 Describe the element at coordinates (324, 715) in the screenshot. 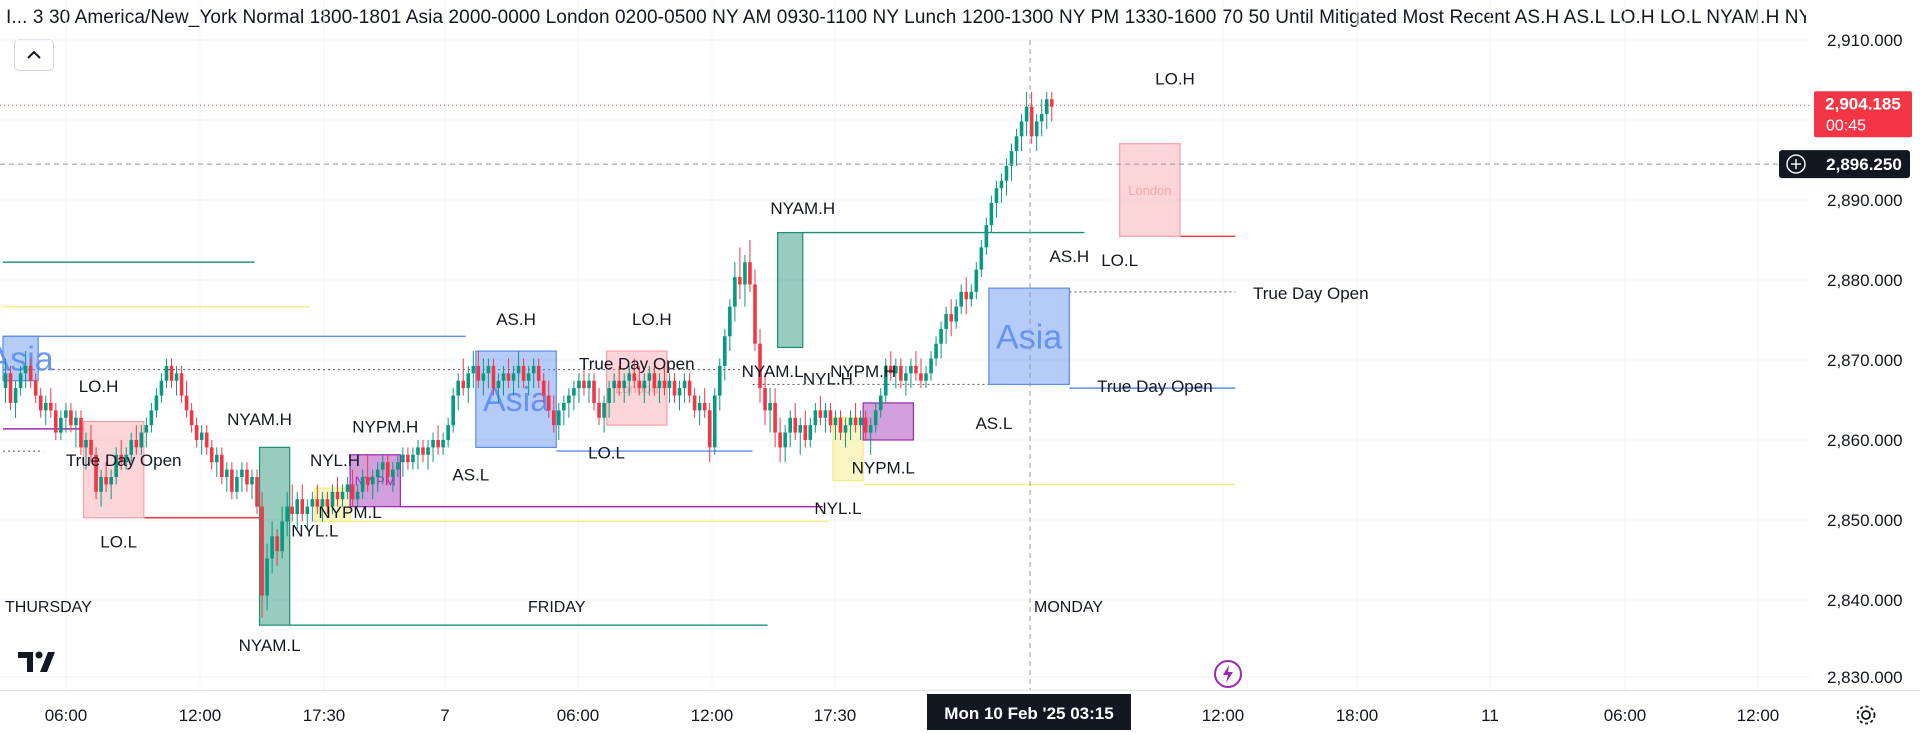

I see `x-tick-label: 17:30` at that location.